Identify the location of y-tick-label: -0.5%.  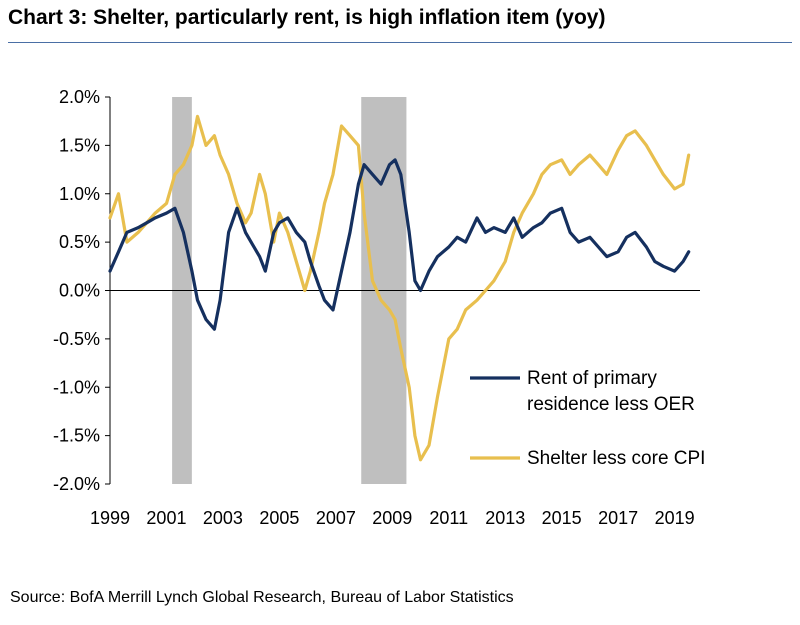
(76, 339).